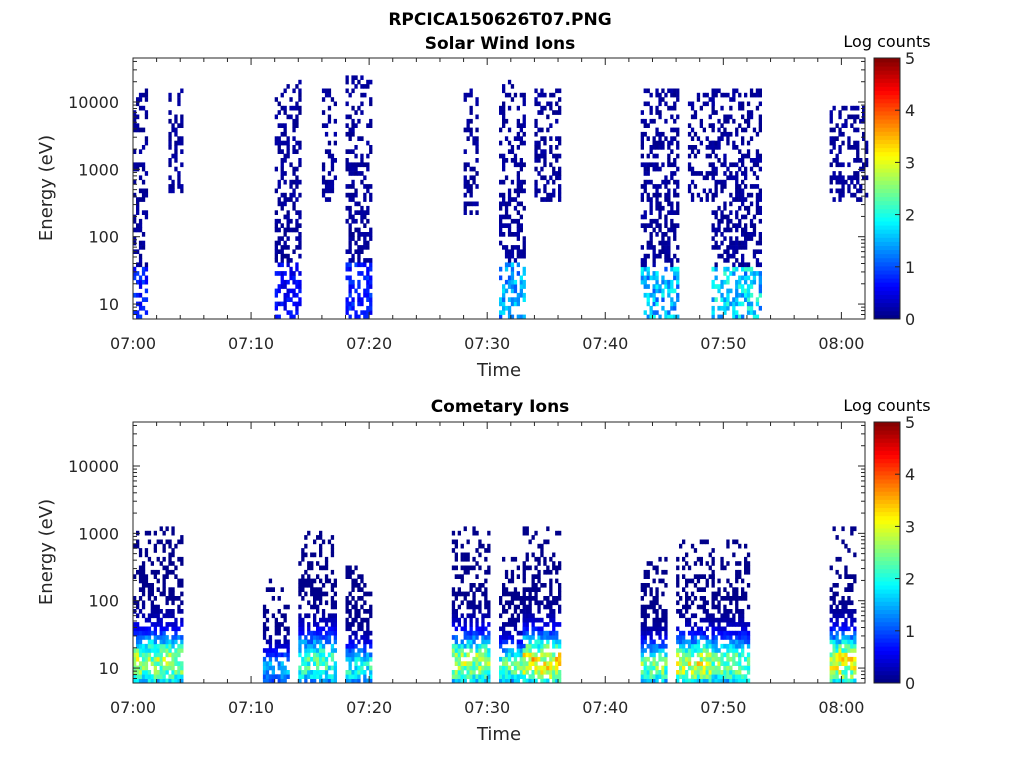  What do you see at coordinates (93, 102) in the screenshot?
I see `y-tick-label: 10000` at bounding box center [93, 102].